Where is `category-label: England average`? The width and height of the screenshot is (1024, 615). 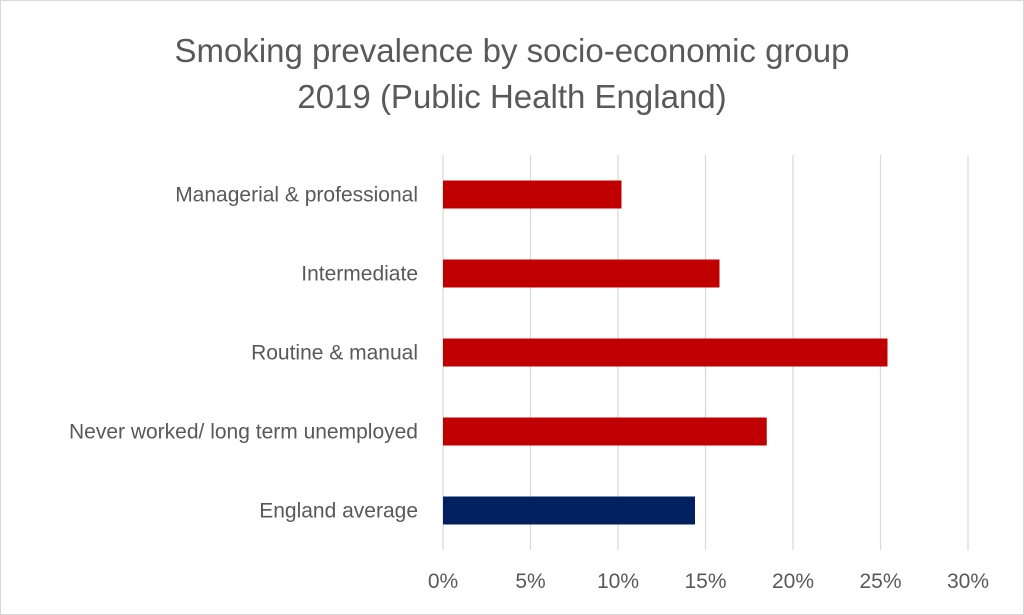
category-label: England average is located at coordinates (338, 511).